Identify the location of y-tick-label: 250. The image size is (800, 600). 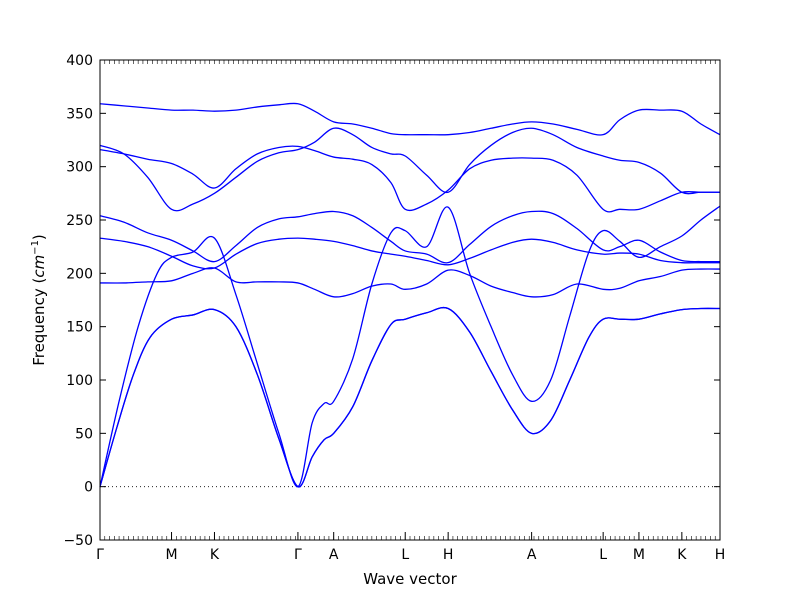
(79, 221).